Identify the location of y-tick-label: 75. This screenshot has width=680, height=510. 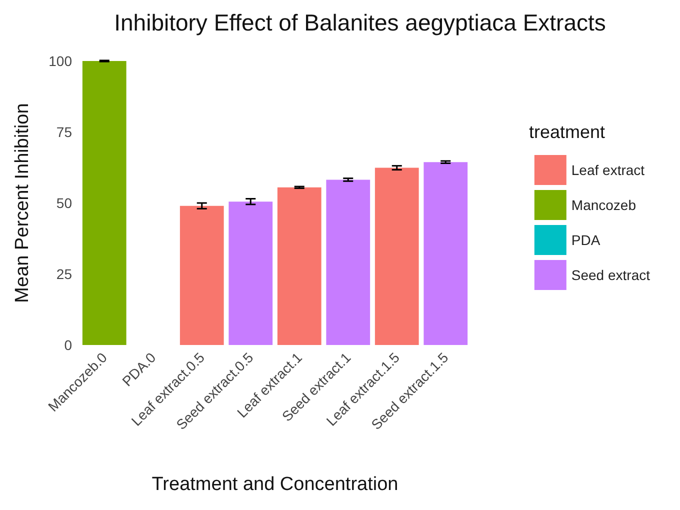
(64, 132).